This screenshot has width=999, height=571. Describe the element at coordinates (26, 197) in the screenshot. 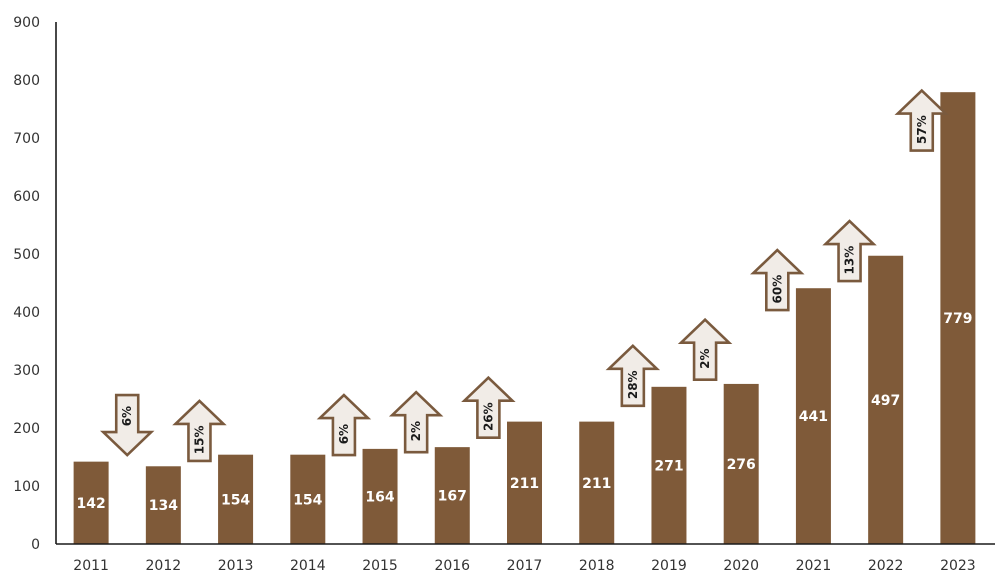

I see `y-tick-label: 600` at that location.